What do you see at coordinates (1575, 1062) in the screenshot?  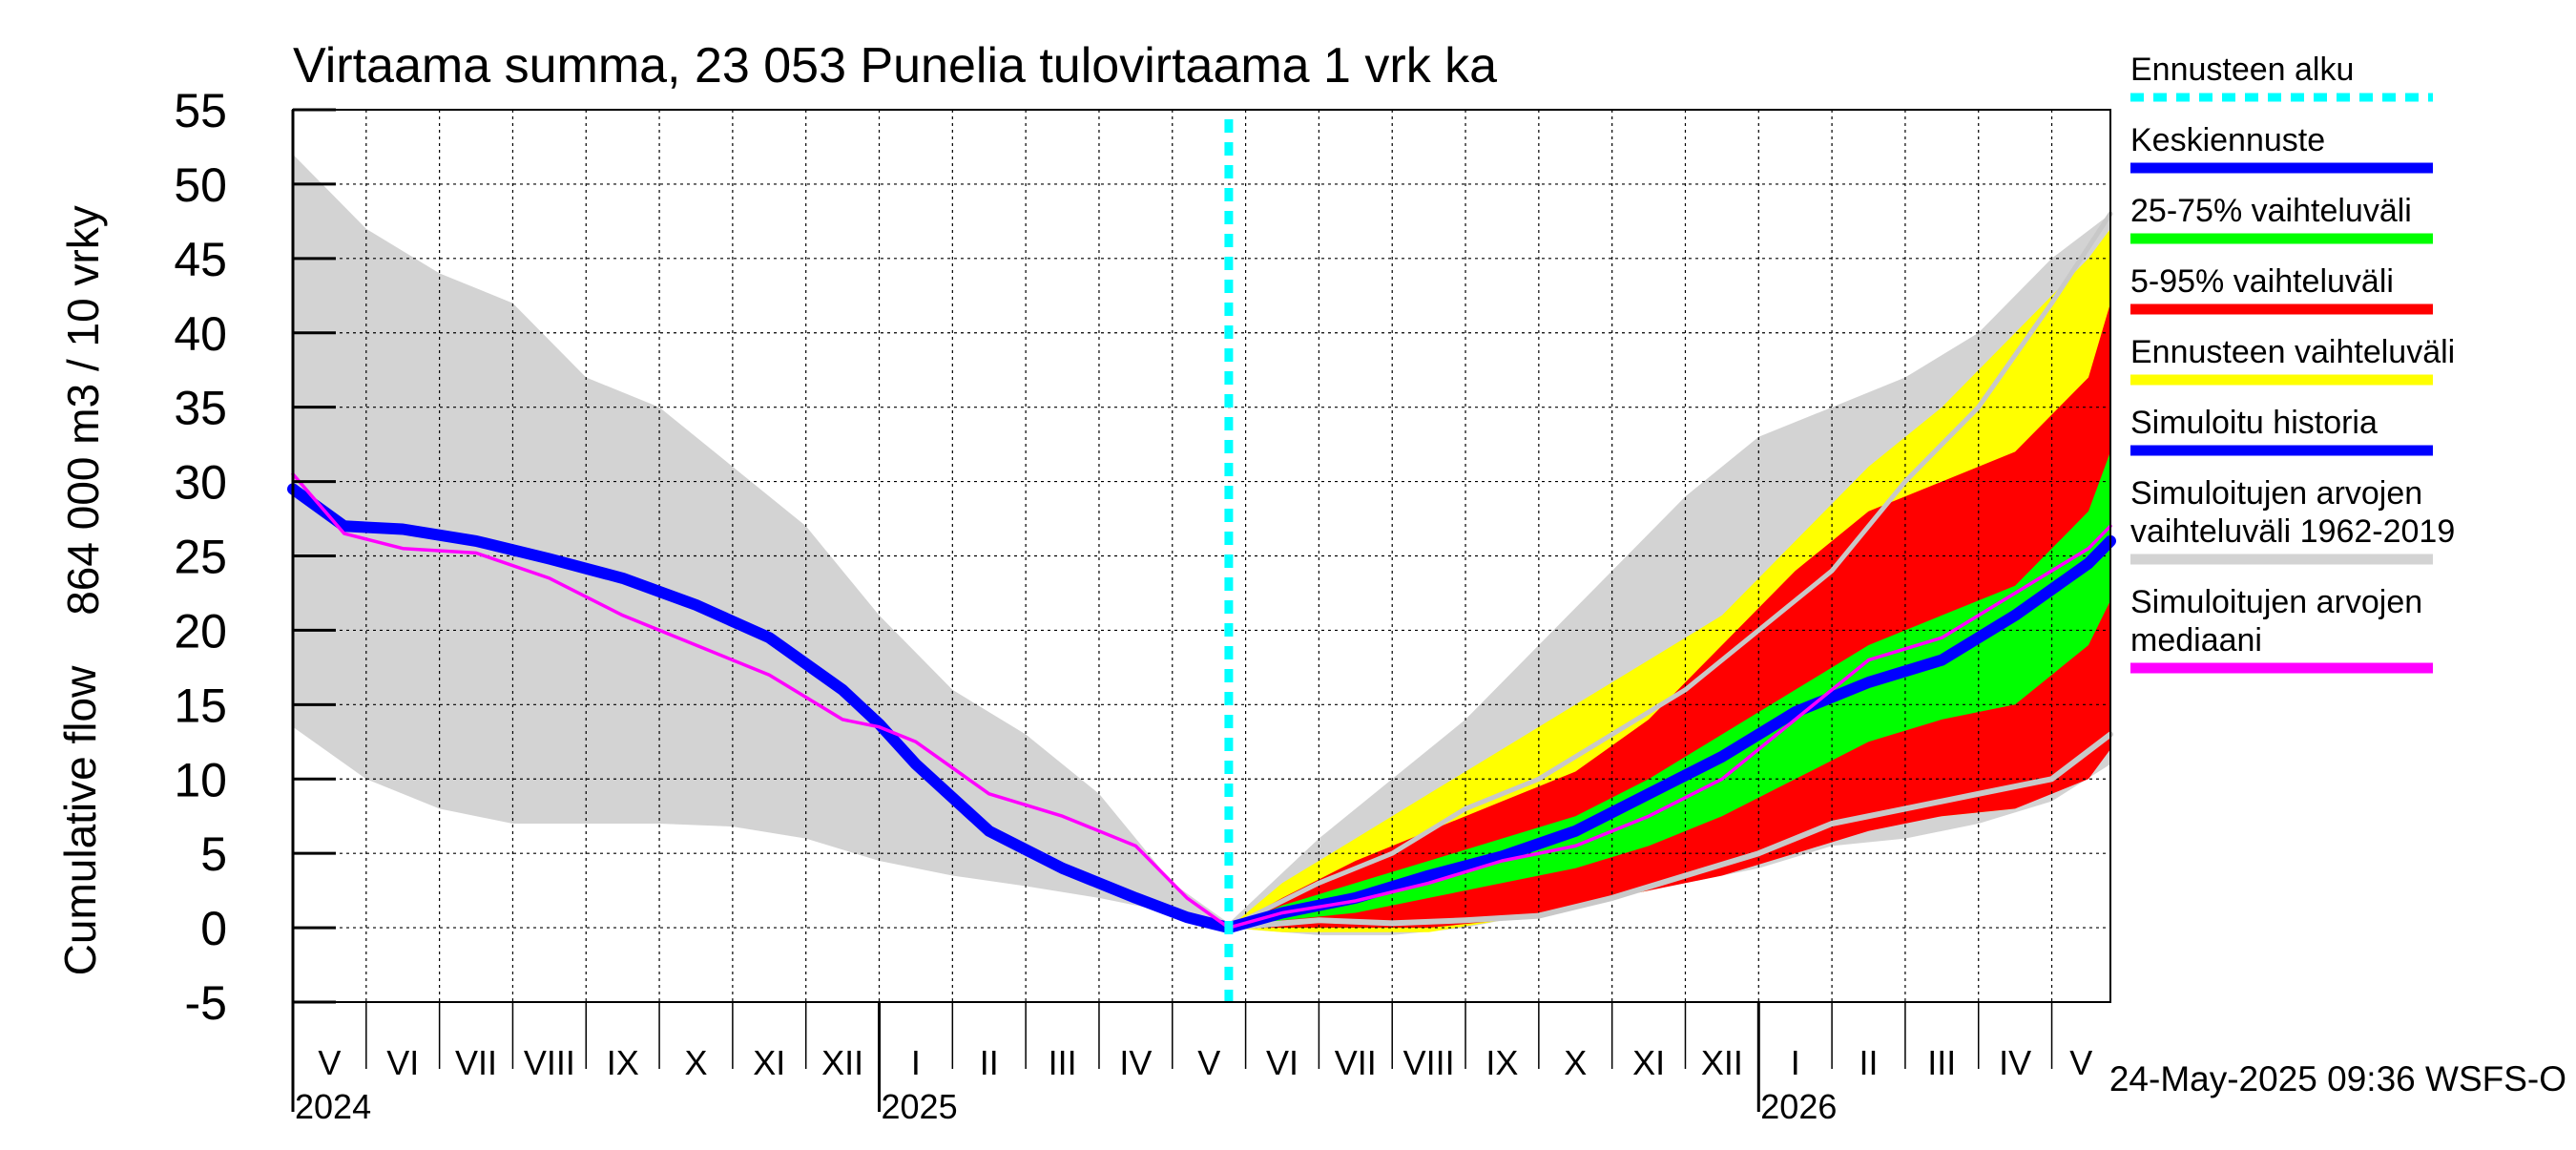 I see `x-month-label-17: X` at bounding box center [1575, 1062].